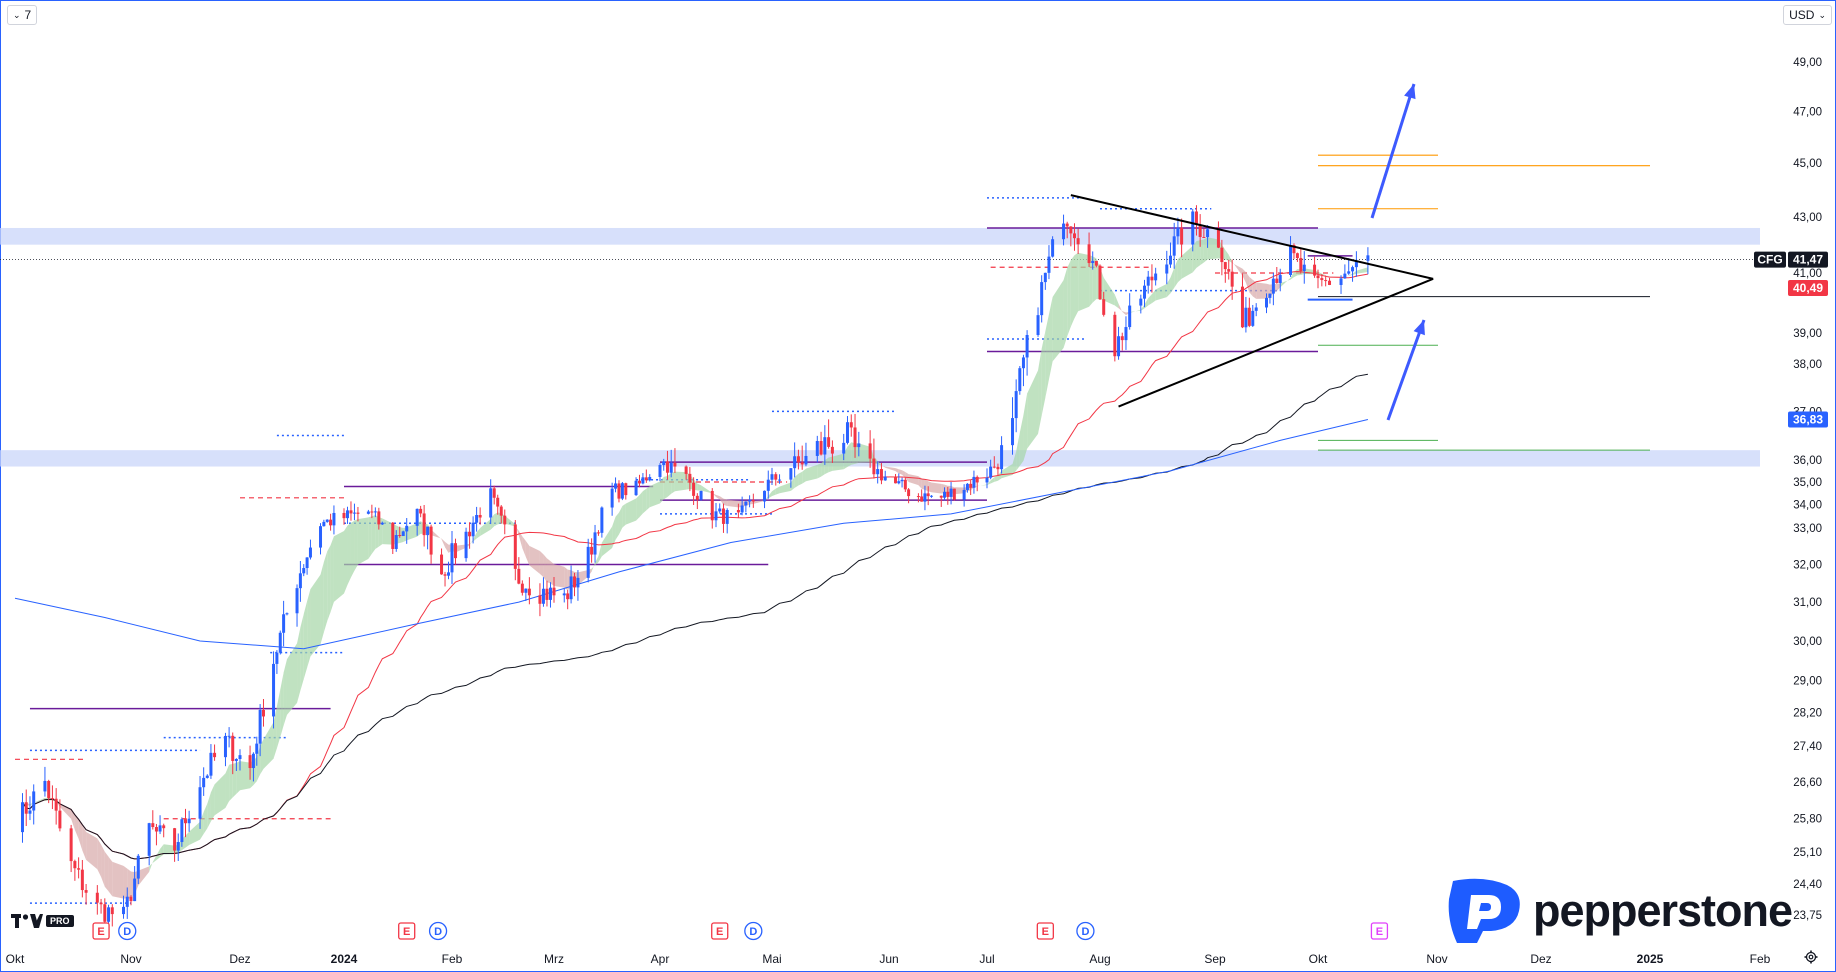 The image size is (1836, 972). I want to click on y-tick-label: 35,00, so click(1807, 483).